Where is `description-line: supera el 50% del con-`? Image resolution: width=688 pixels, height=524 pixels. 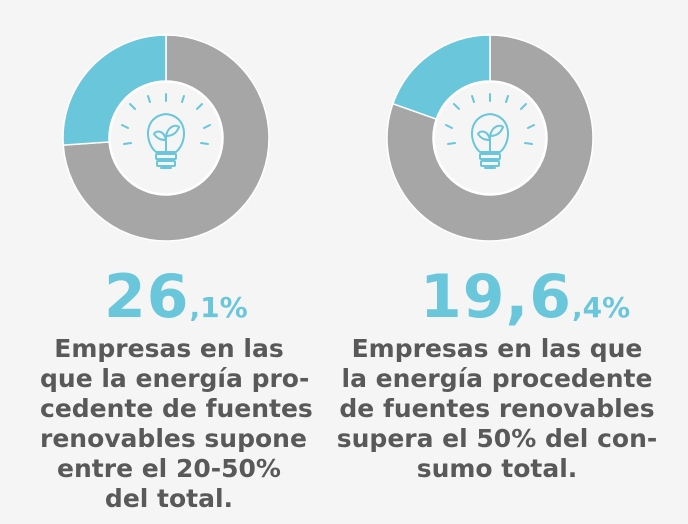 description-line: supera el 50% del con- is located at coordinates (497, 438).